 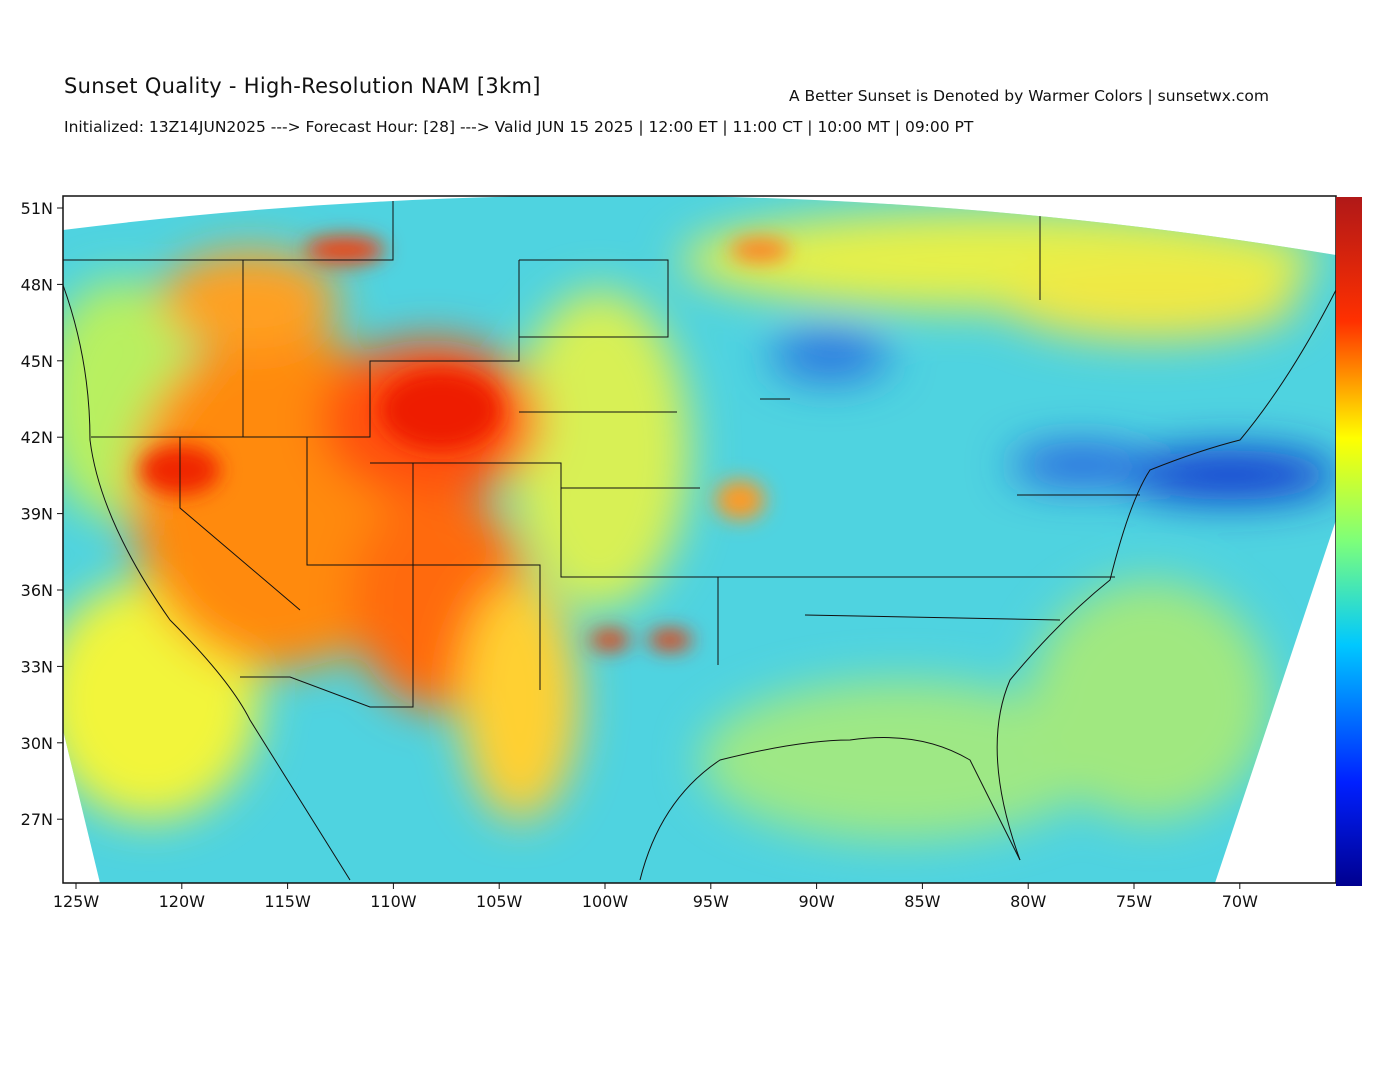 What do you see at coordinates (37, 590) in the screenshot?
I see `lat-label: 36N` at bounding box center [37, 590].